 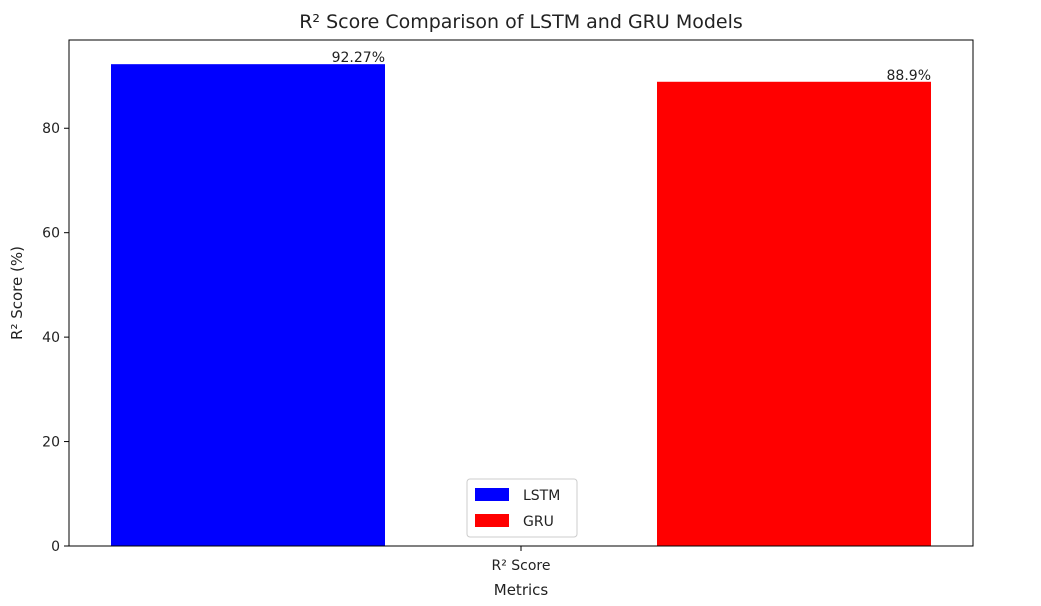 I want to click on y-tick-label: 40, so click(x=51, y=338).